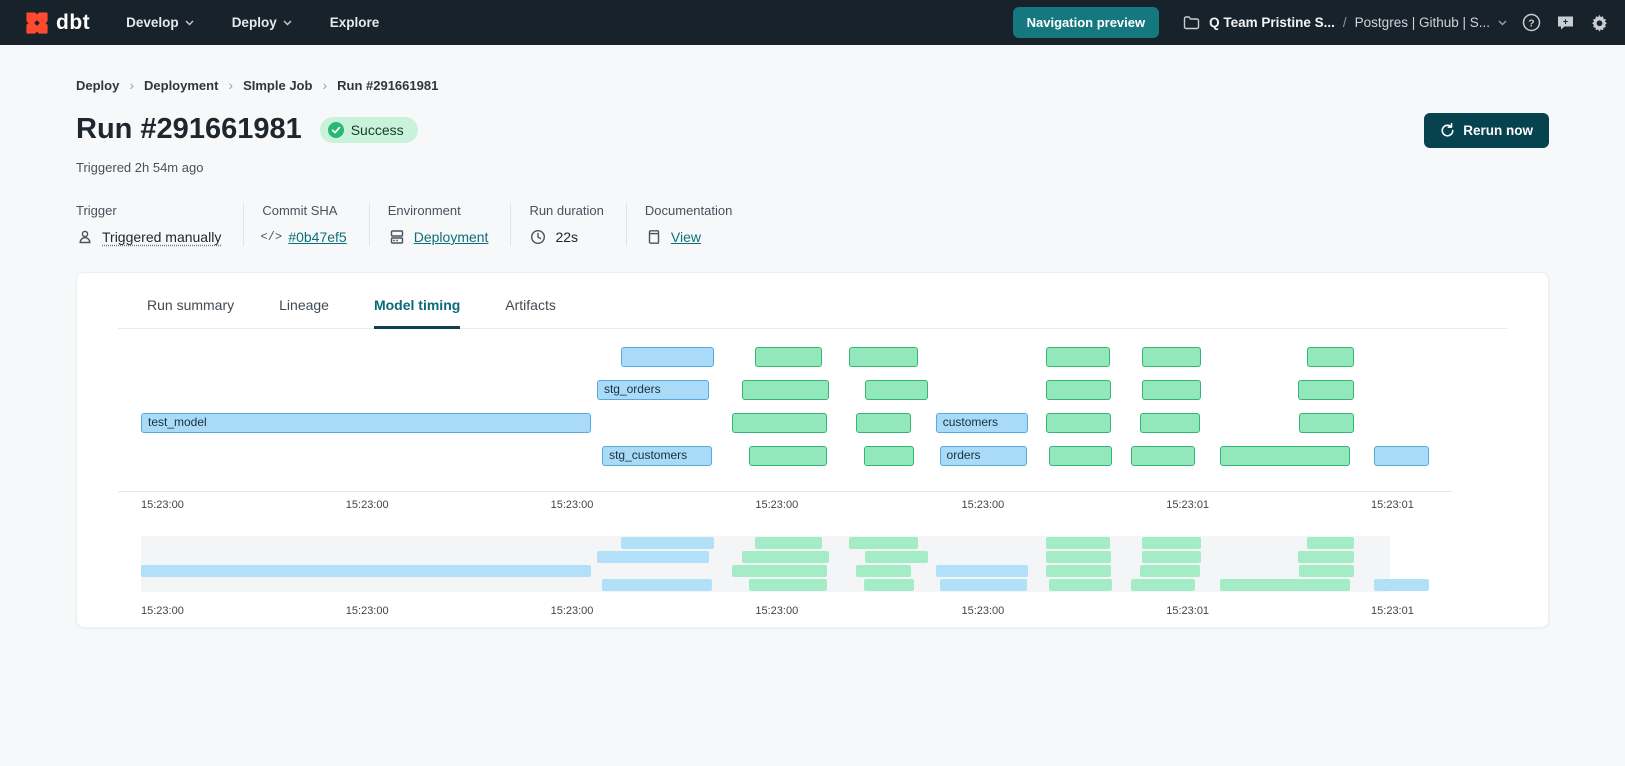 The height and width of the screenshot is (766, 1625). What do you see at coordinates (57, 23) in the screenshot?
I see `dbt-logo: dbt` at bounding box center [57, 23].